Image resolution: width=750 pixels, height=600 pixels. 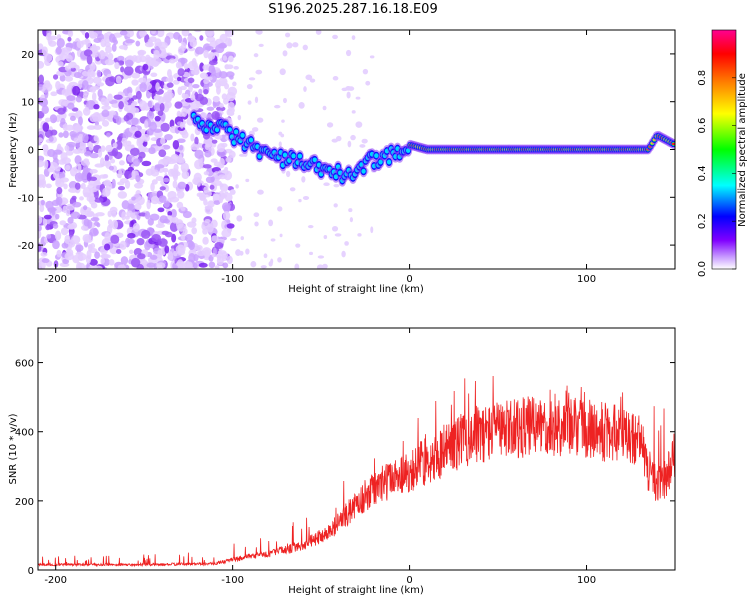 I want to click on spectrogram-ridge-core, so click(x=363, y=171).